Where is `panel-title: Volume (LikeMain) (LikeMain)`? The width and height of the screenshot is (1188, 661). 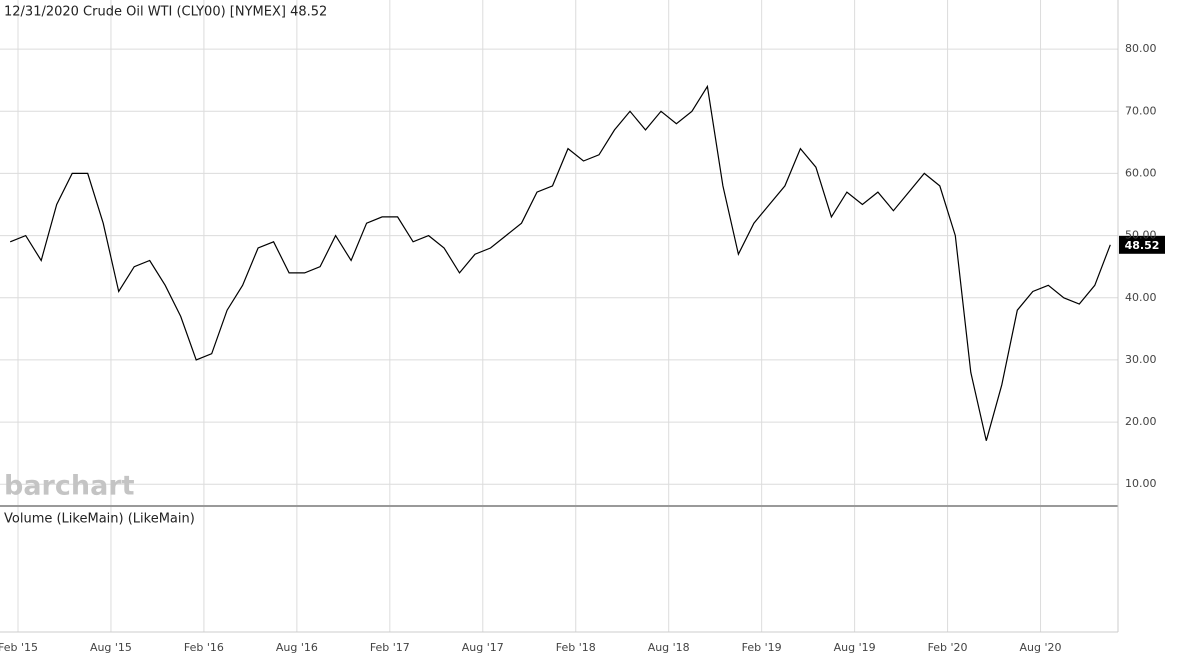
panel-title: Volume (LikeMain) (LikeMain) is located at coordinates (99, 519).